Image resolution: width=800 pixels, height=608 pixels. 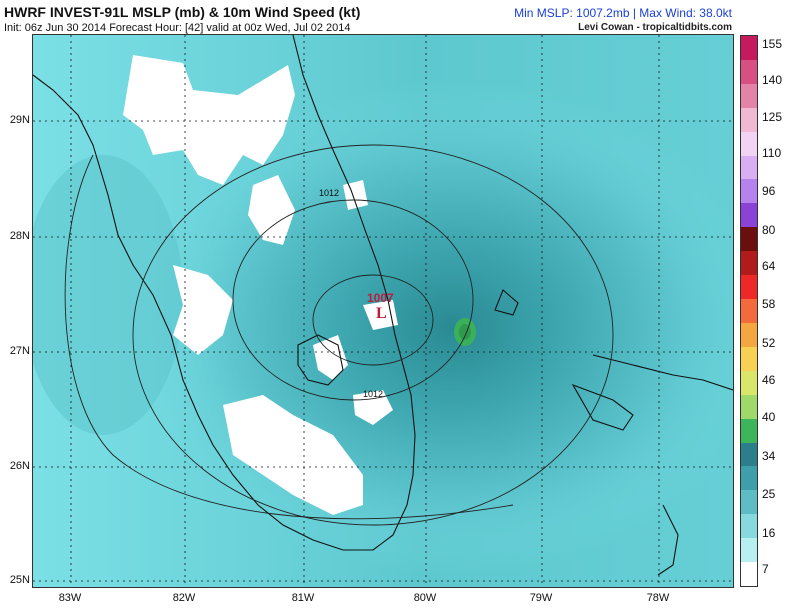 I want to click on colorbar-label: 140, so click(x=772, y=80).